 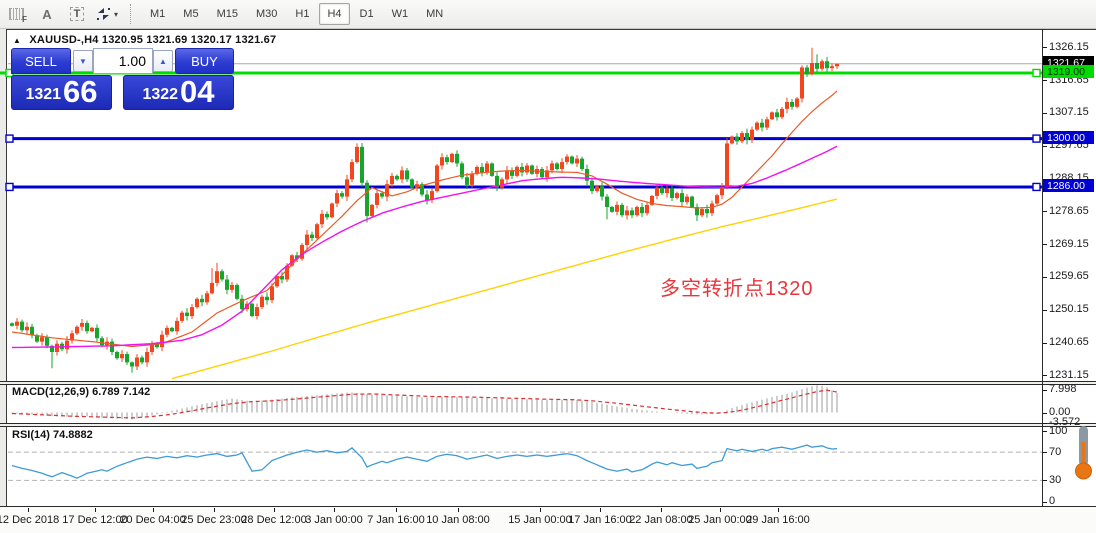 What do you see at coordinates (81, 392) in the screenshot?
I see `macd-label: MACD(12,26,9) 6.789 7.142` at bounding box center [81, 392].